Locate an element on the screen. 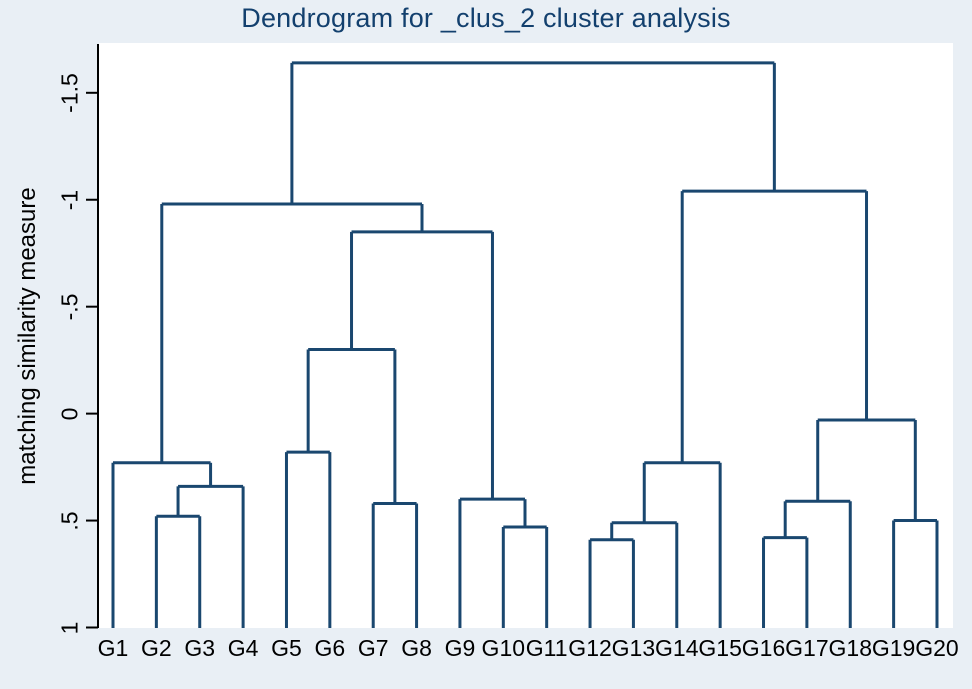 This screenshot has width=972, height=689. x-leaf-label: G7 is located at coordinates (373, 648).